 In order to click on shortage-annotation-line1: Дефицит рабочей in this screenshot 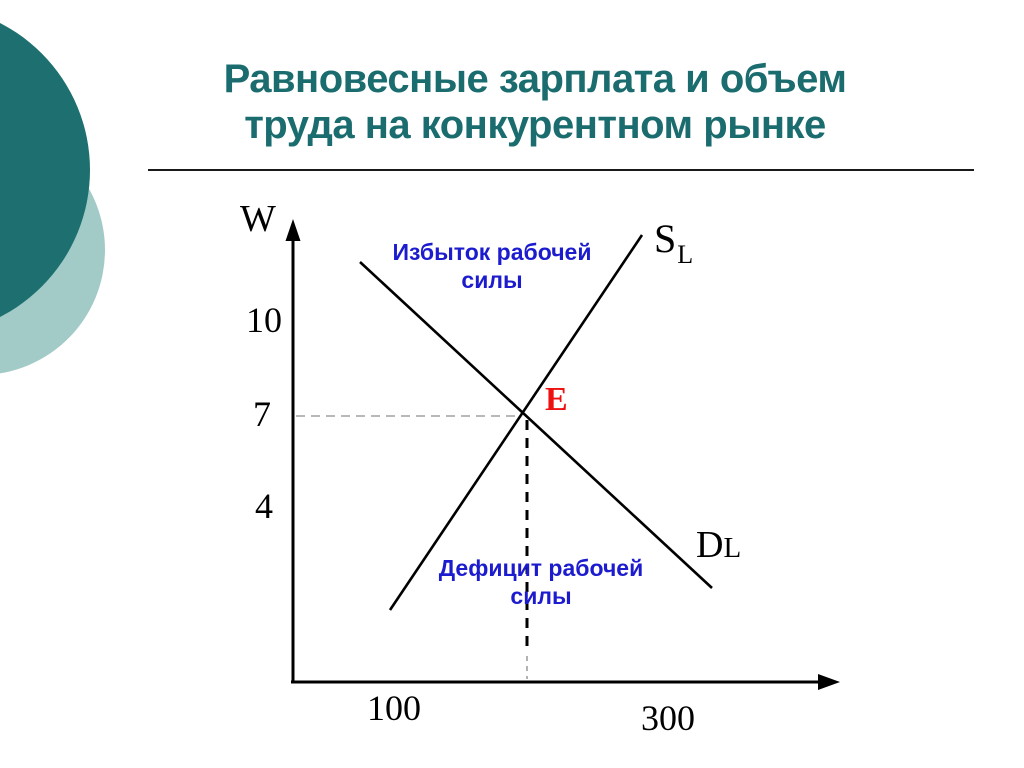, I will do `click(541, 568)`.